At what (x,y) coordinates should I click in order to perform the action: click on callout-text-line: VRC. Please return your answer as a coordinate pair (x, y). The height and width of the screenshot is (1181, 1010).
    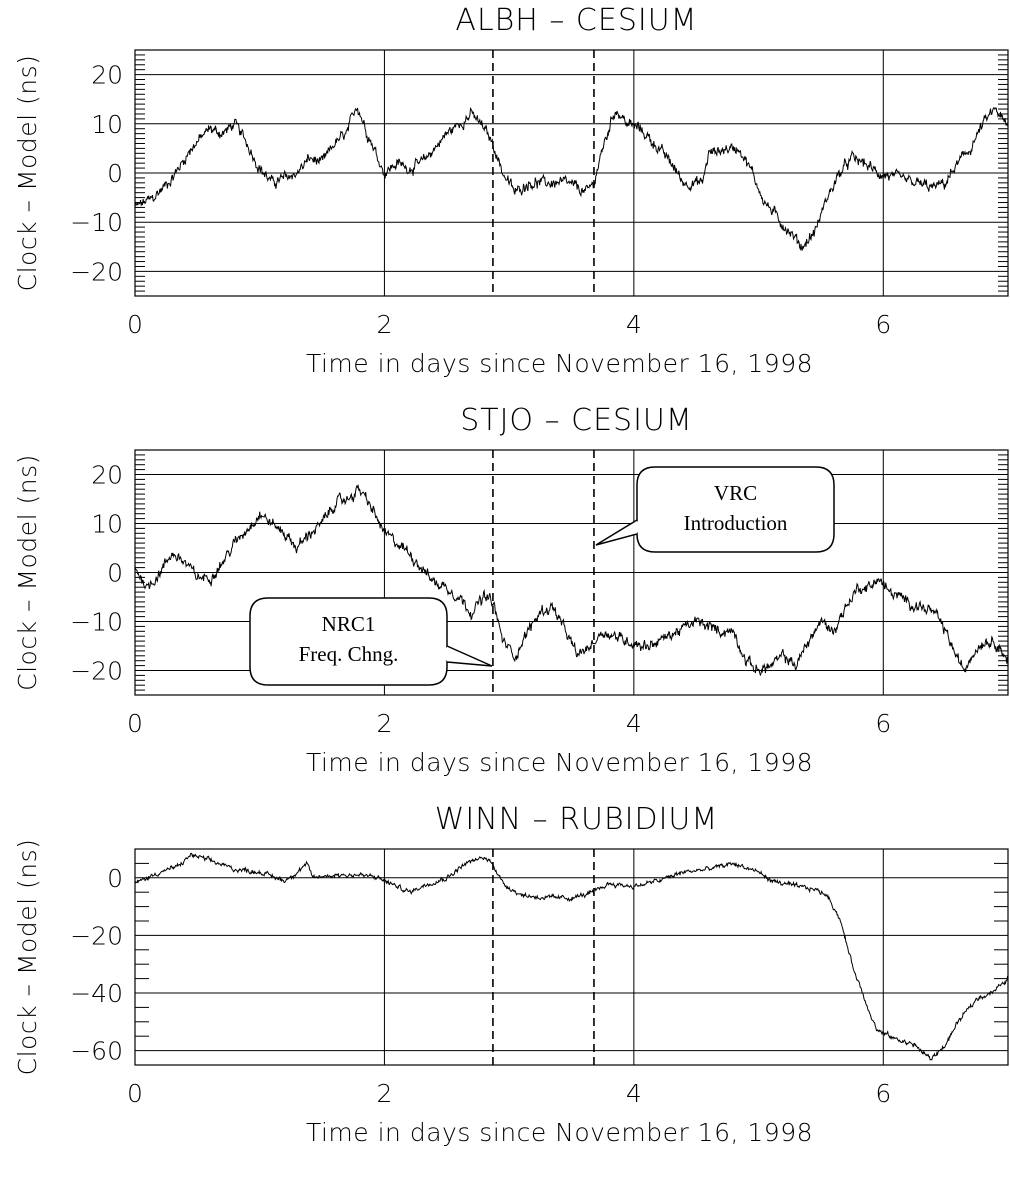
    Looking at the image, I should click on (735, 493).